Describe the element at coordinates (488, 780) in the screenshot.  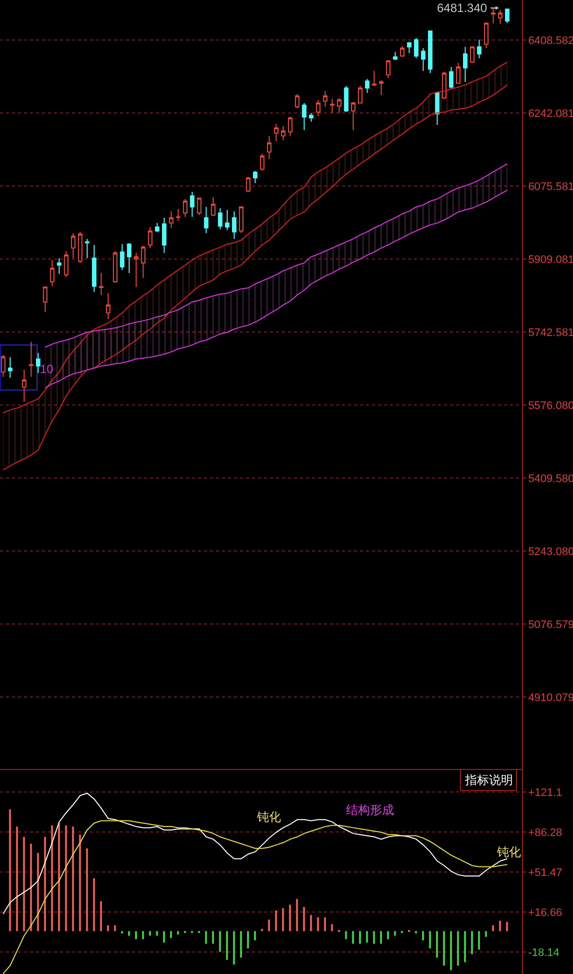
I see `annotation: 指标说明` at that location.